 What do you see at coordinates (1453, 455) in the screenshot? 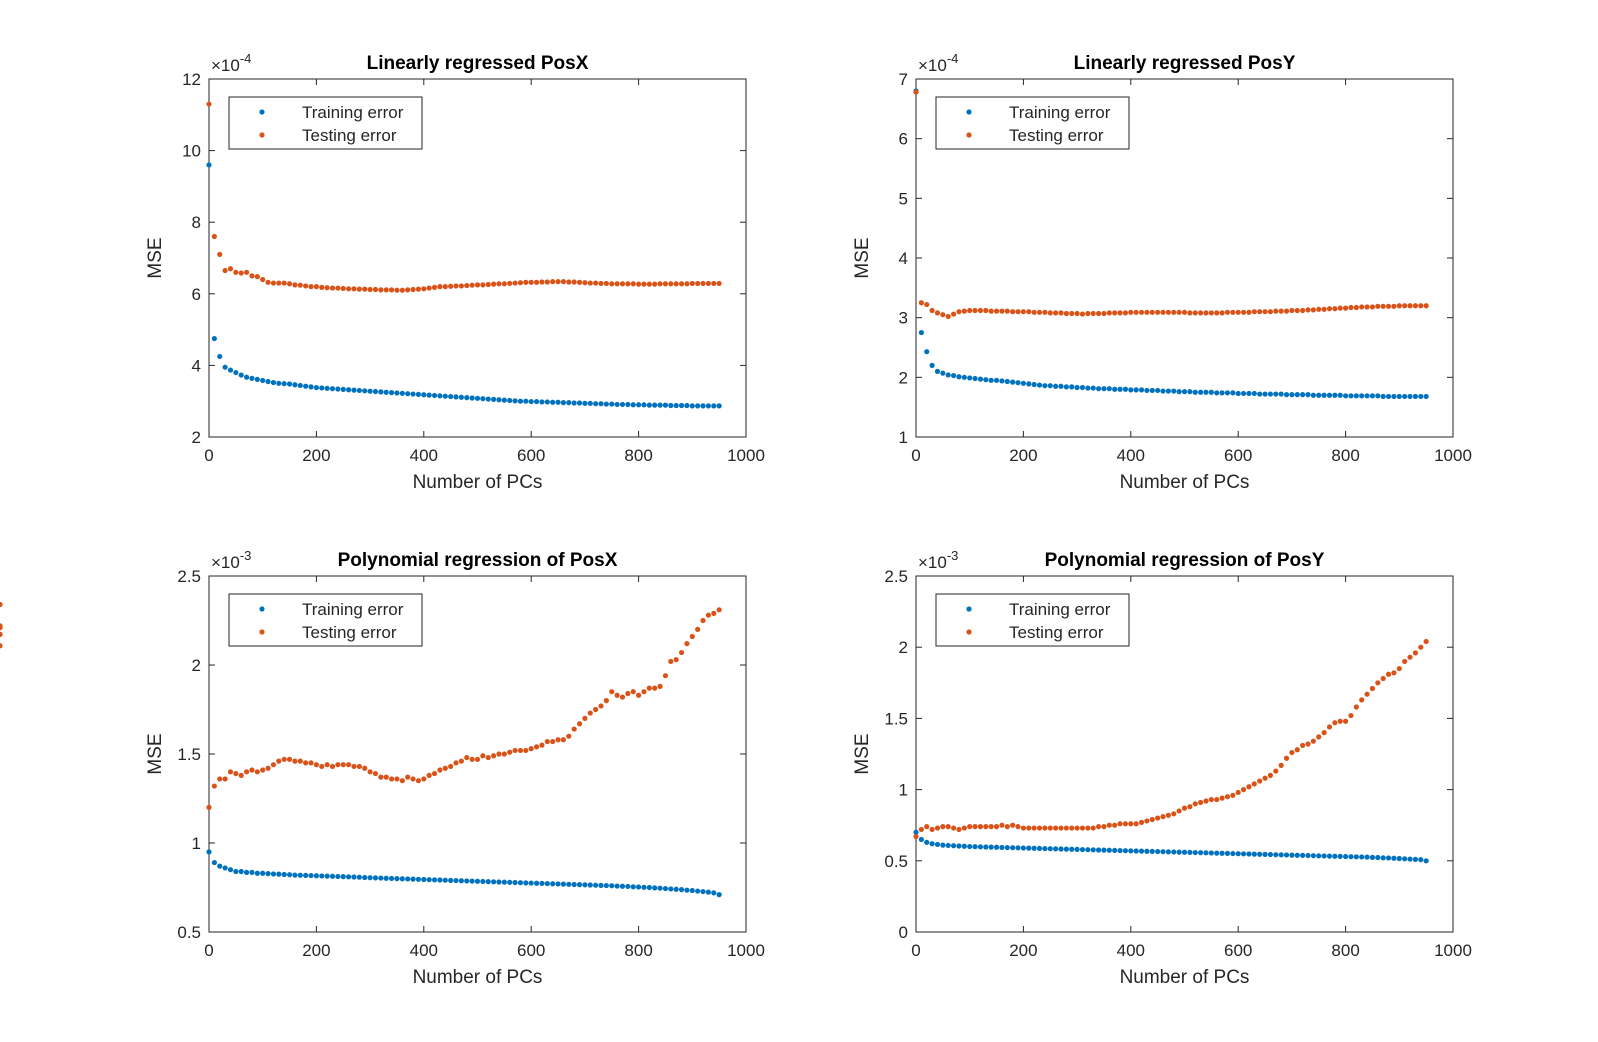
I see `x-tick-label: 1000` at bounding box center [1453, 455].